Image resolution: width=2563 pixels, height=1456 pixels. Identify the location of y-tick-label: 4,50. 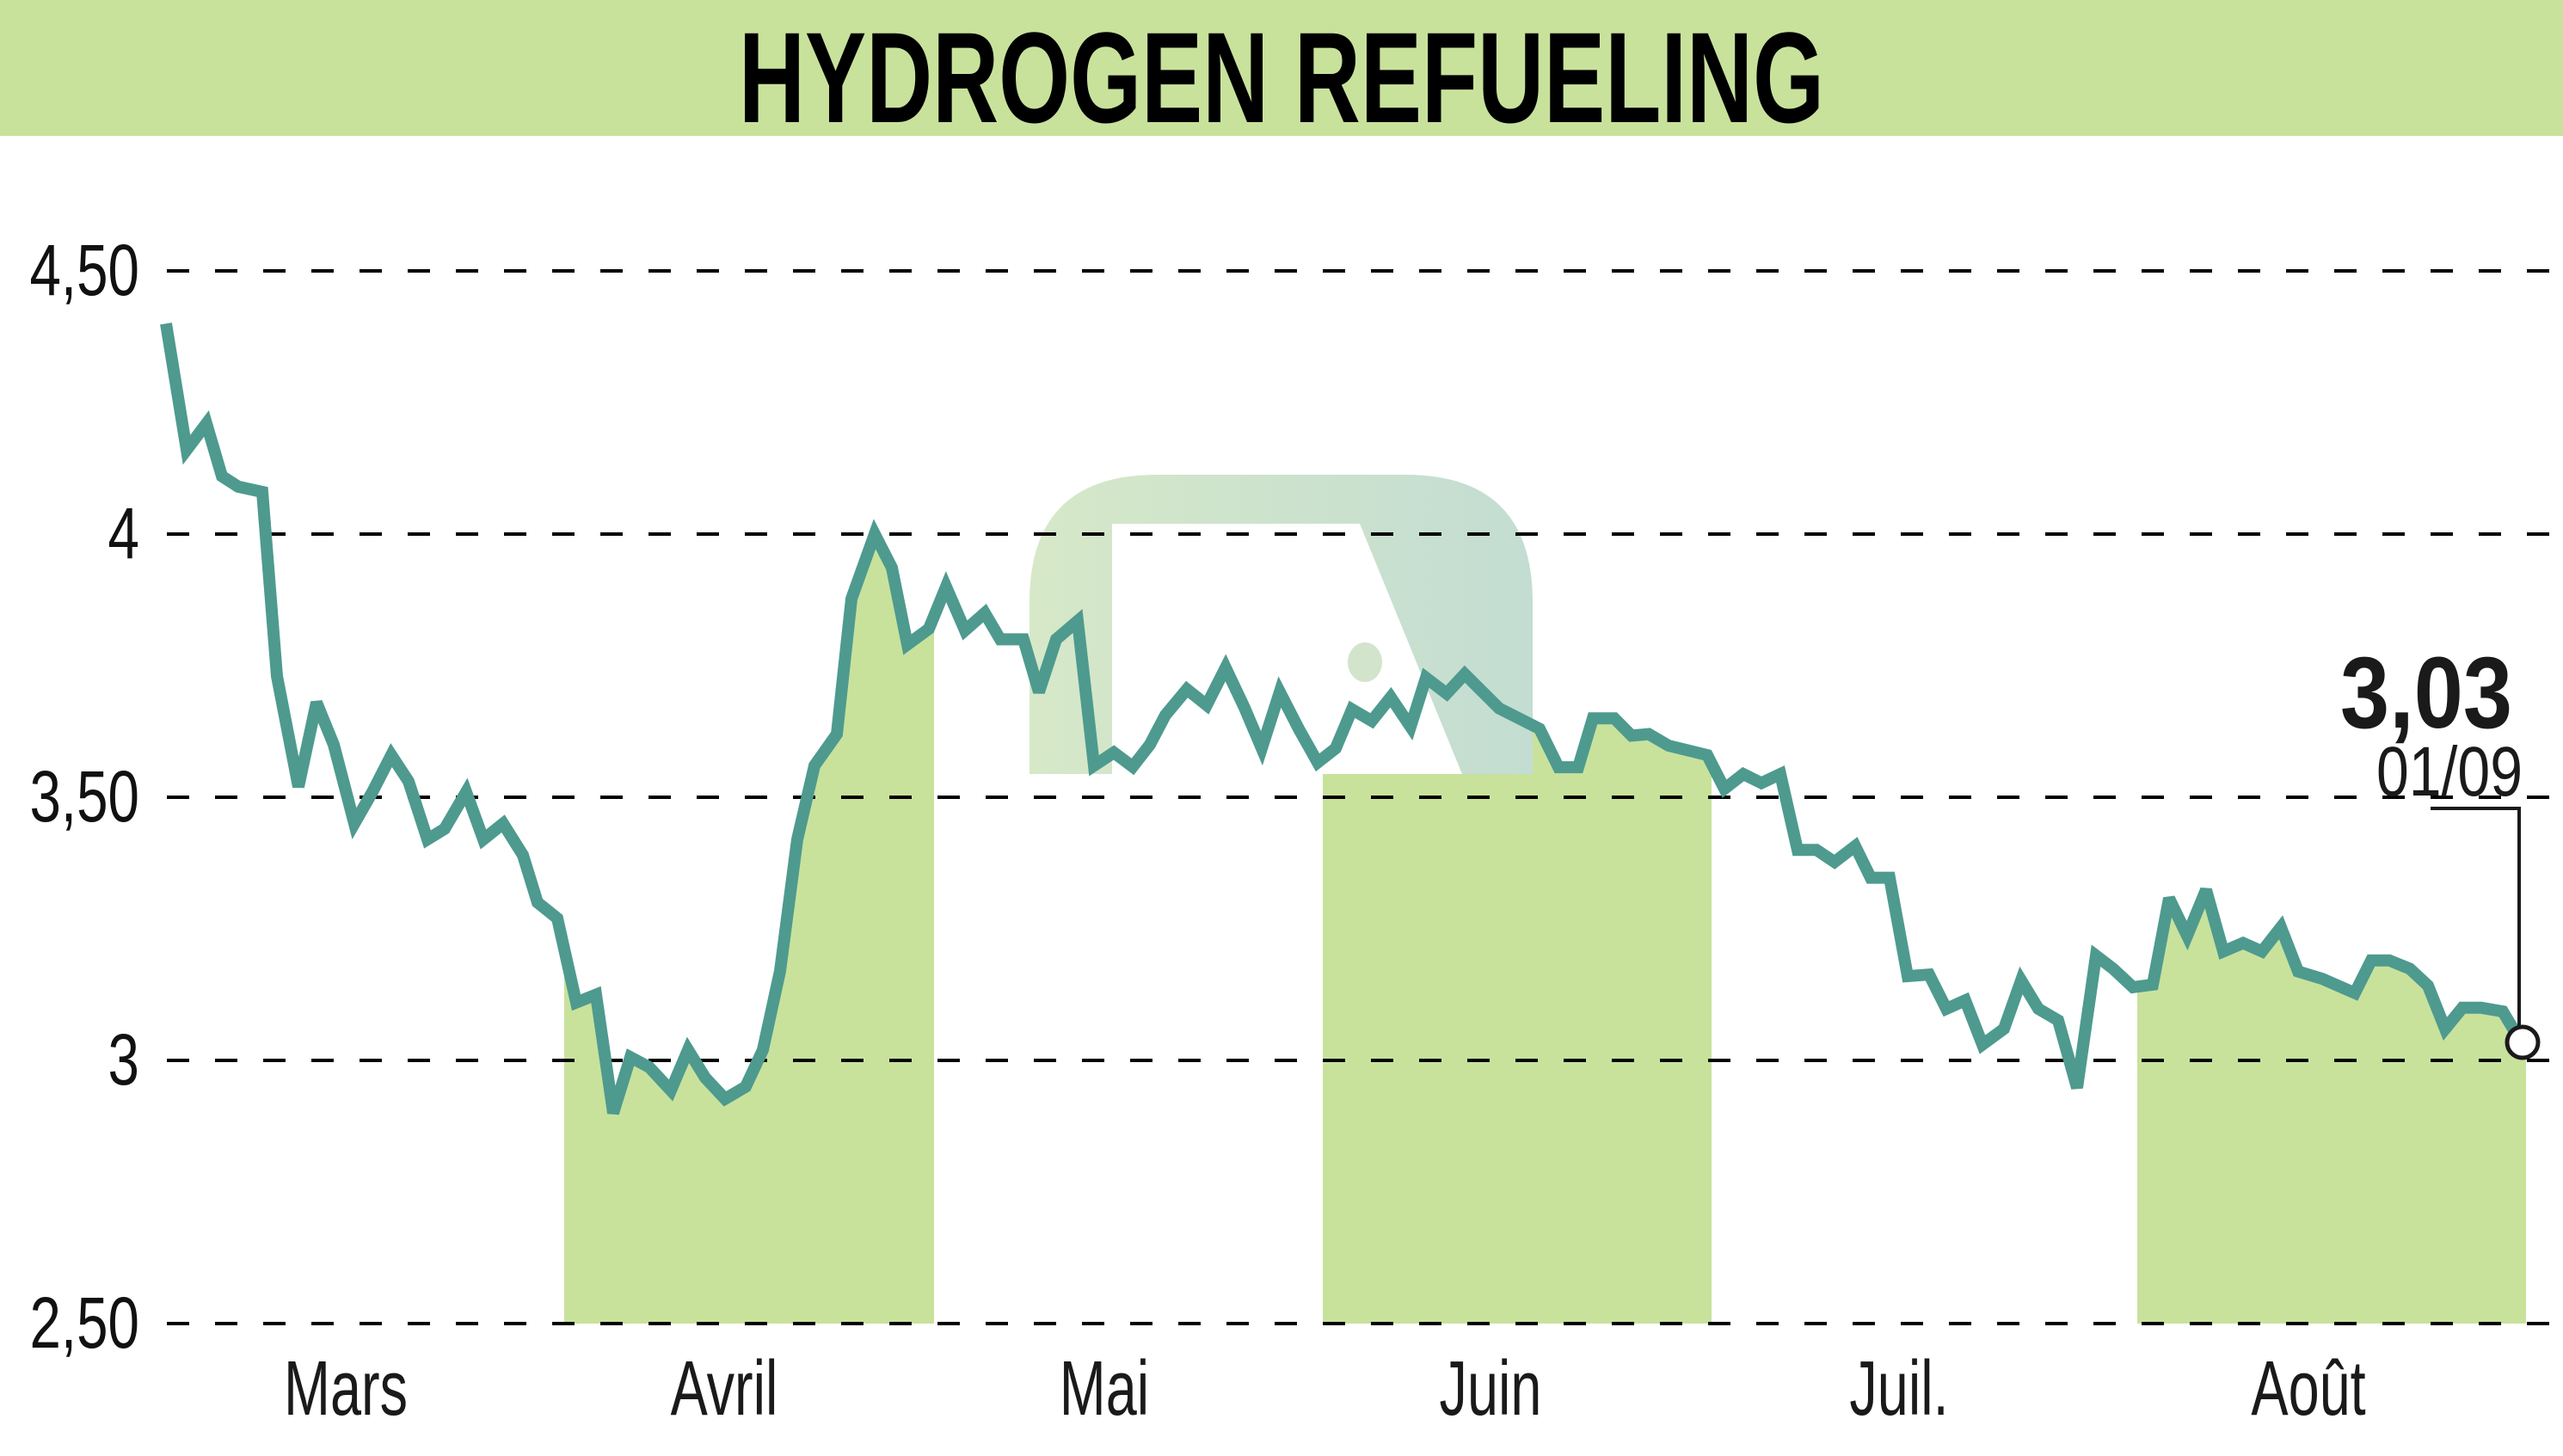
(84, 270).